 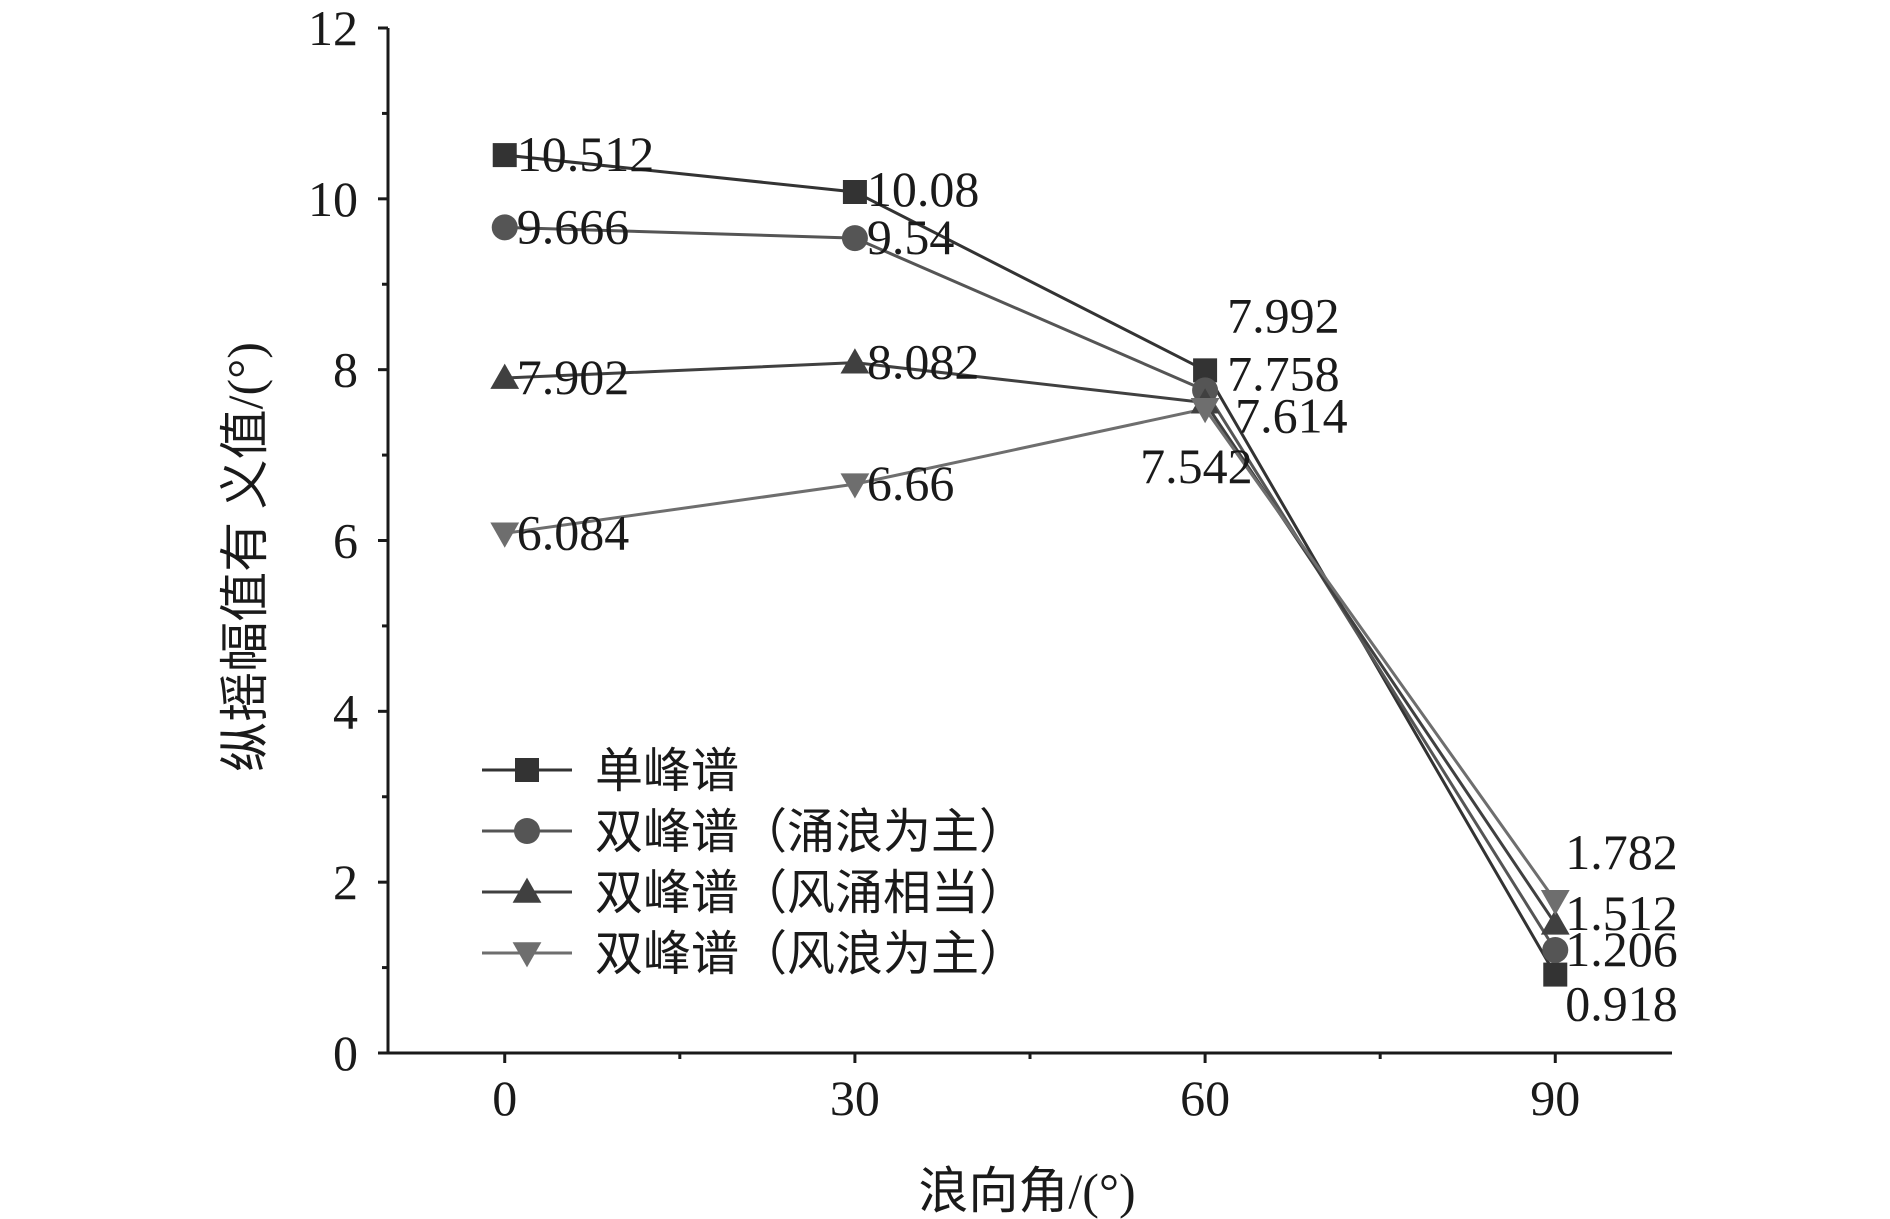 What do you see at coordinates (923, 362) in the screenshot?
I see `data-label-s3-2: 8.082` at bounding box center [923, 362].